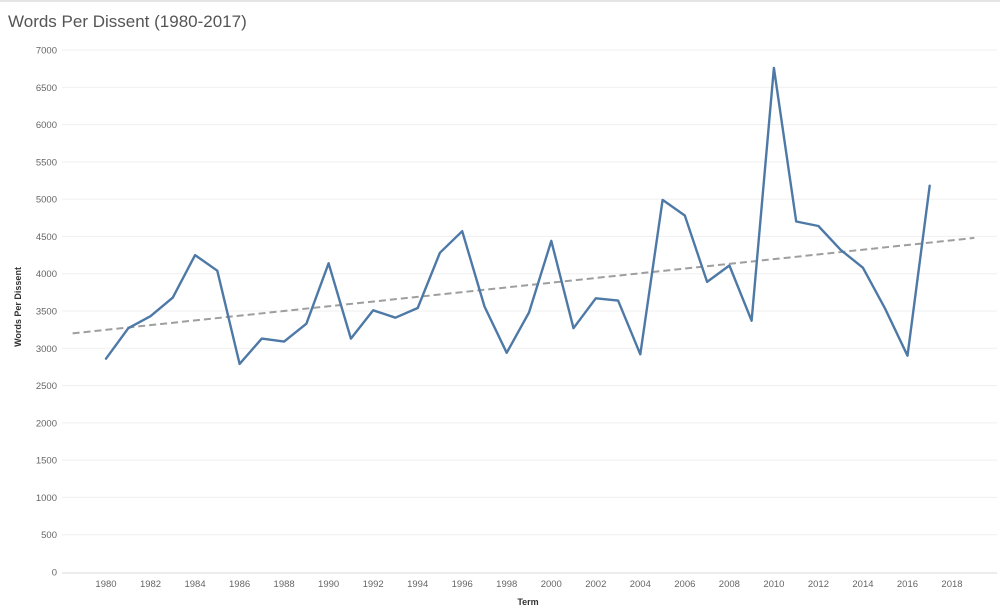  What do you see at coordinates (46, 423) in the screenshot?
I see `y-tick-label: 2000` at bounding box center [46, 423].